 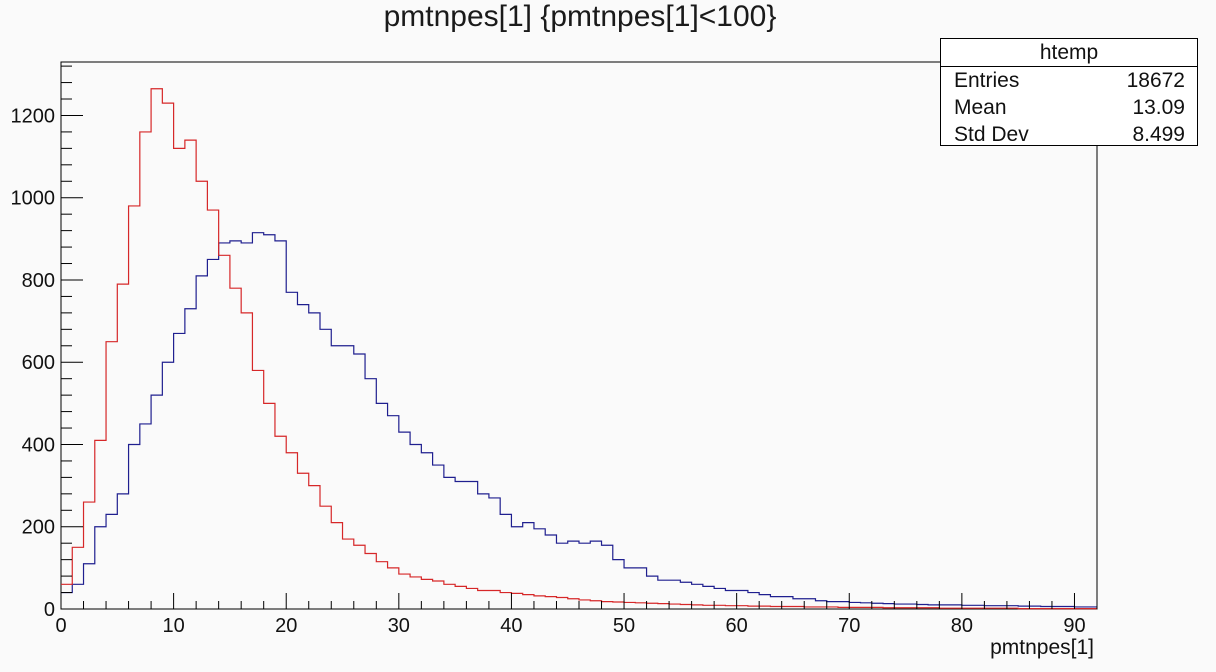 What do you see at coordinates (849, 626) in the screenshot?
I see `x-tick-label: 70` at bounding box center [849, 626].